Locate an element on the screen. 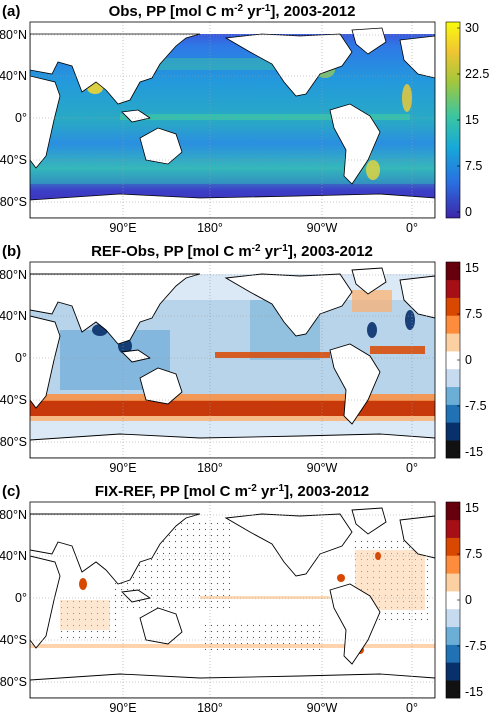 This screenshot has width=500, height=720. panel-b-lat-tick: 80°N is located at coordinates (13, 275).